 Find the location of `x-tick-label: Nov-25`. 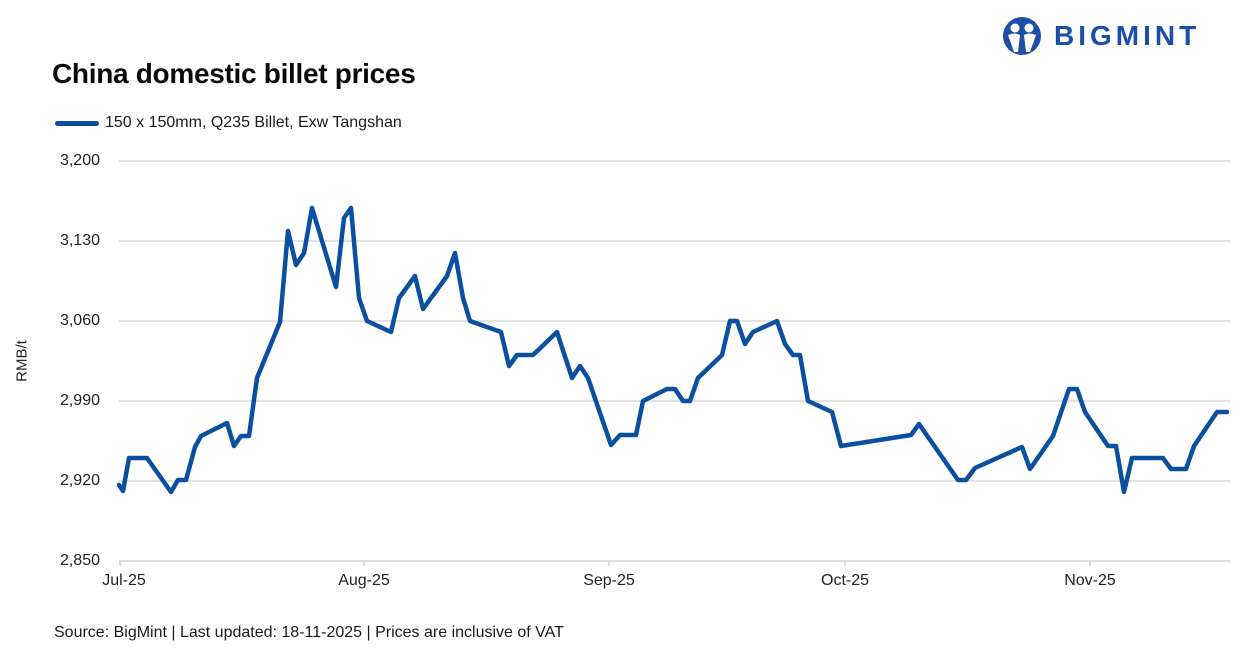

x-tick-label: Nov-25 is located at coordinates (1090, 580).